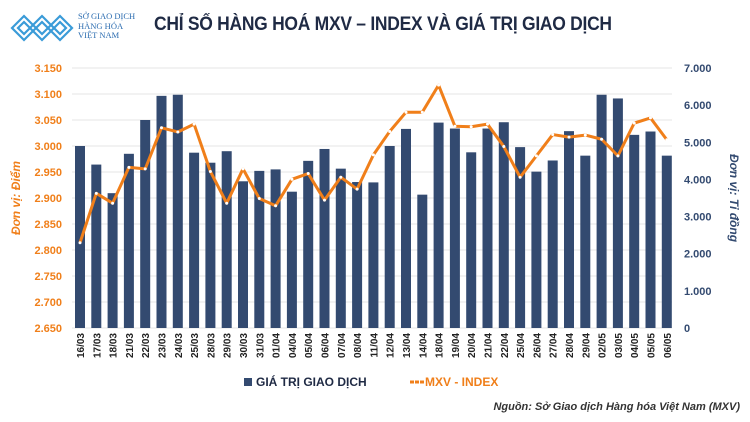 Image resolution: width=750 pixels, height=422 pixels. What do you see at coordinates (81, 345) in the screenshot?
I see `x-tick-label: 16/03` at bounding box center [81, 345].